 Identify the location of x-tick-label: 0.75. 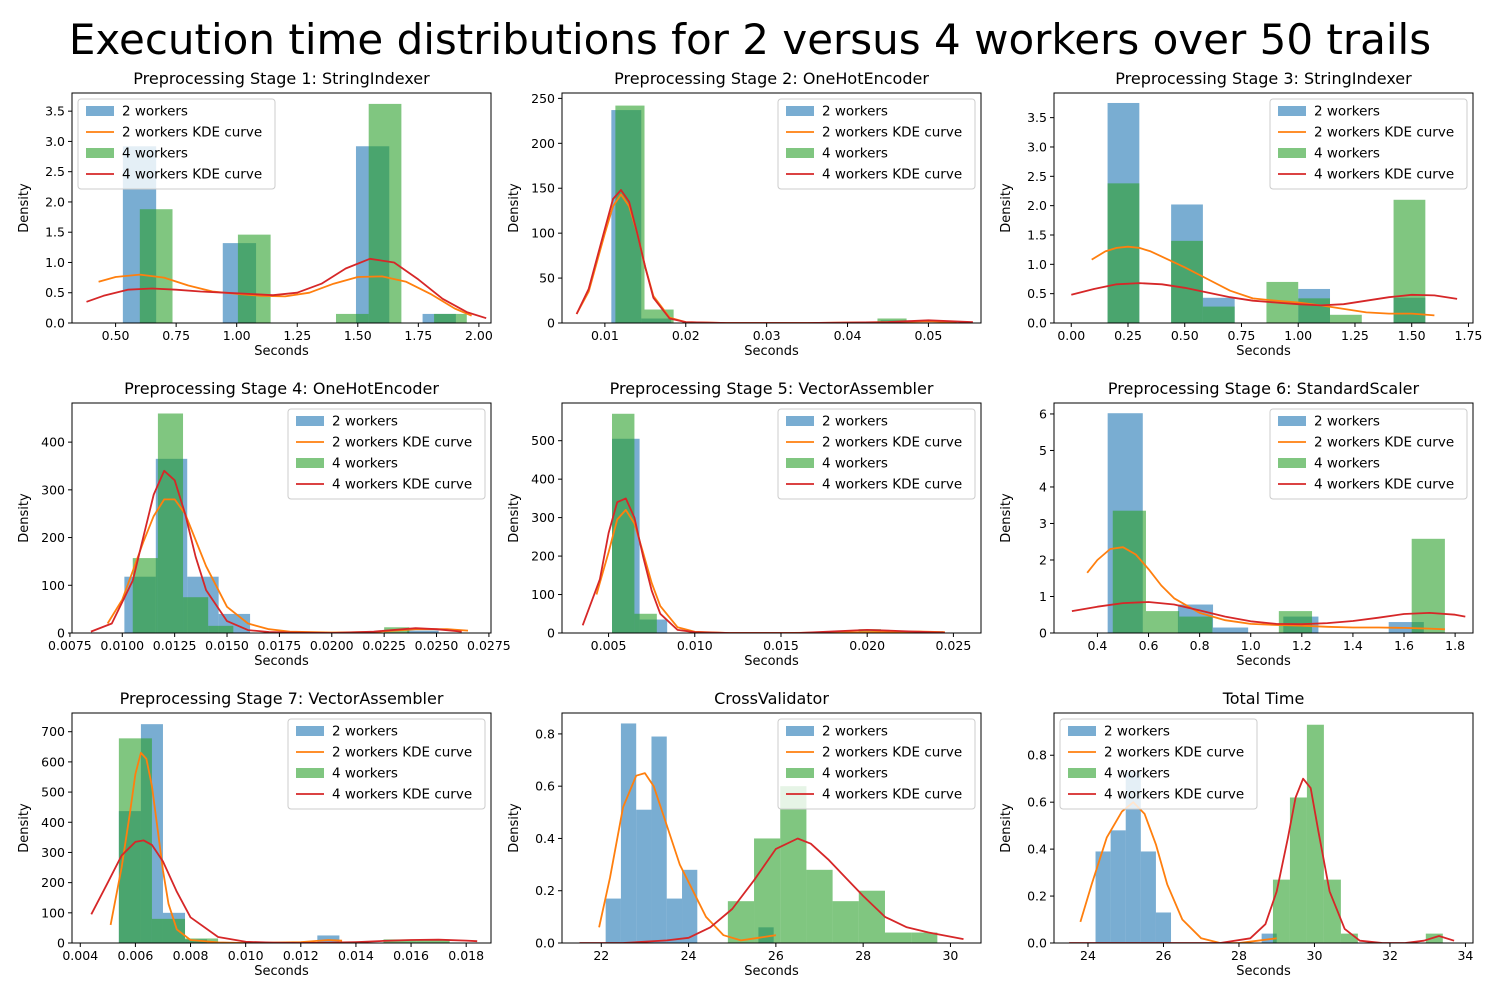
(176, 335).